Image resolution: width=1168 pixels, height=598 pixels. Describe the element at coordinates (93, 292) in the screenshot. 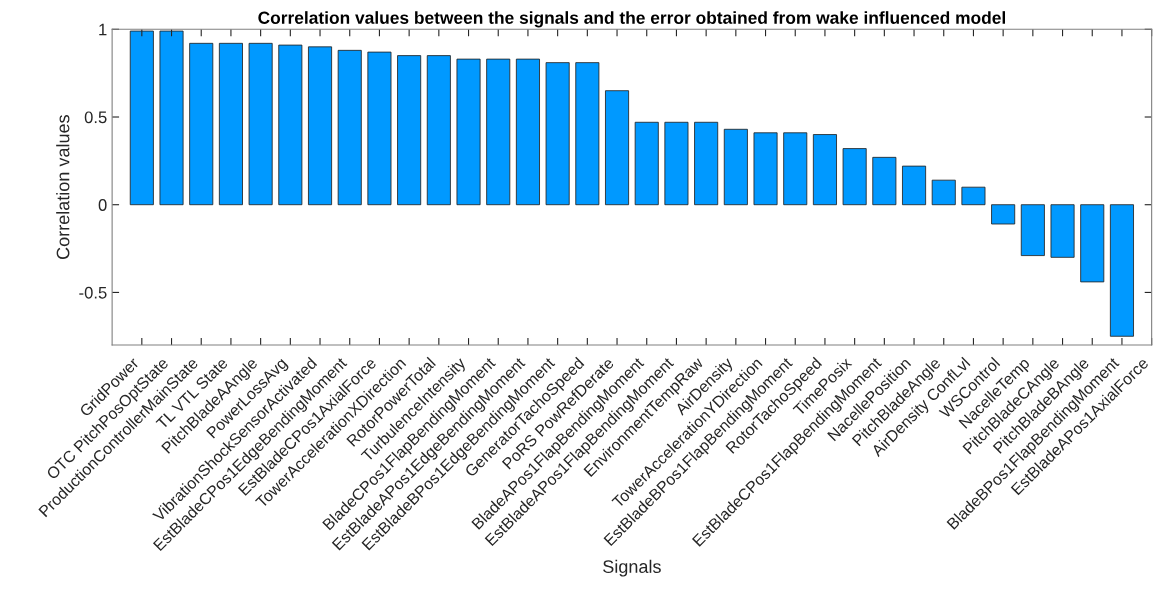

I see `y-tick-label: -0.5` at that location.